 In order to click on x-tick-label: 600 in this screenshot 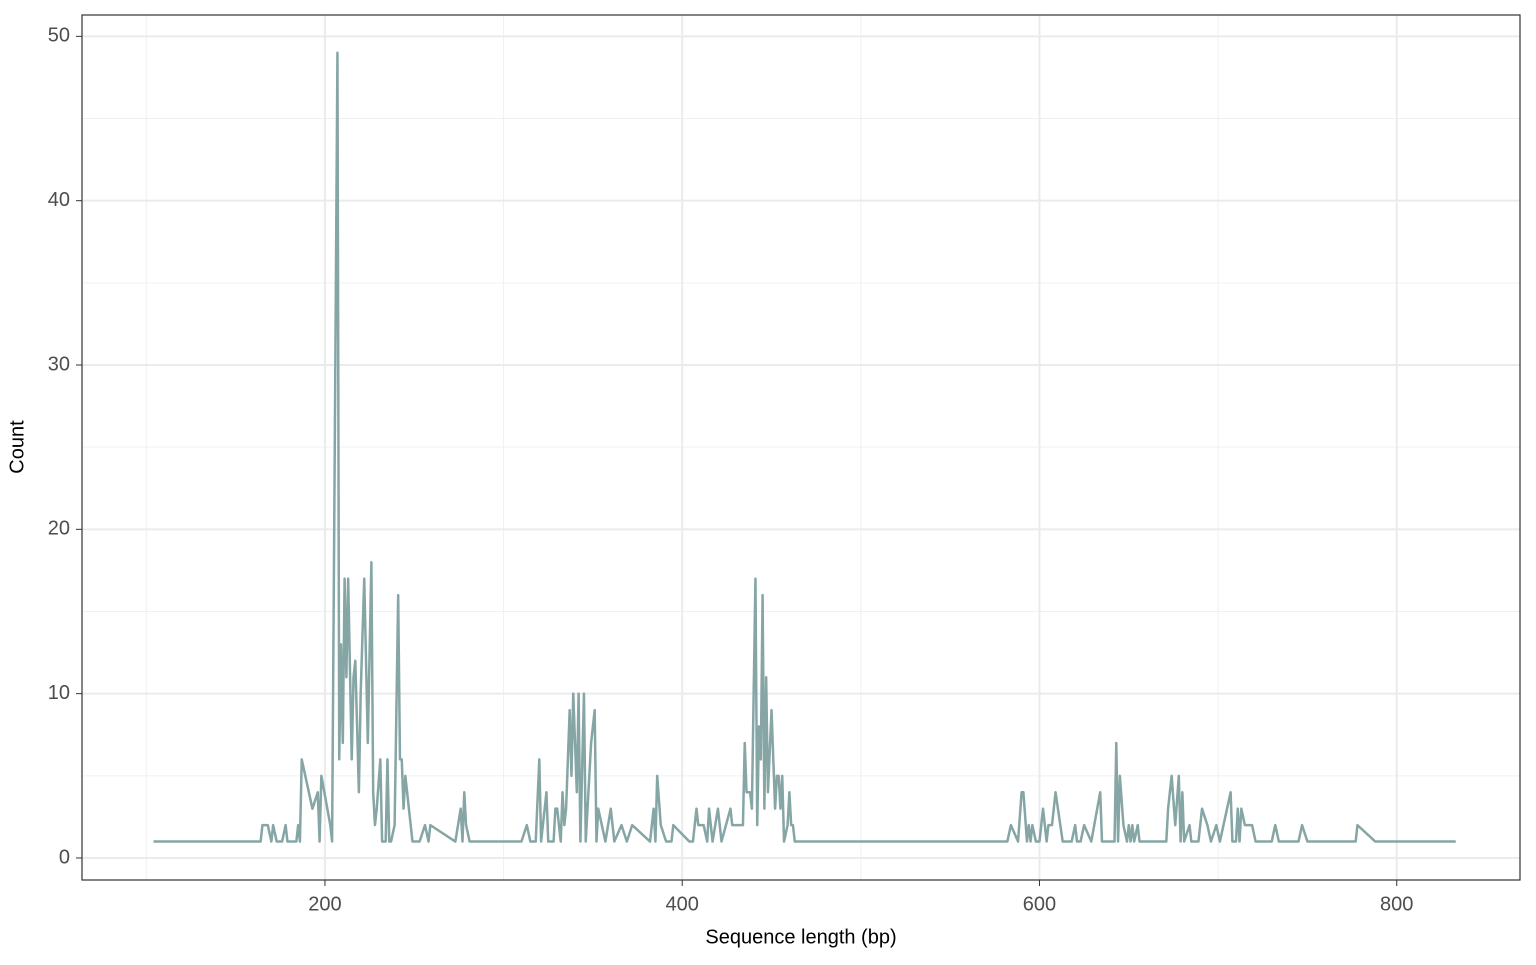, I will do `click(1039, 904)`.